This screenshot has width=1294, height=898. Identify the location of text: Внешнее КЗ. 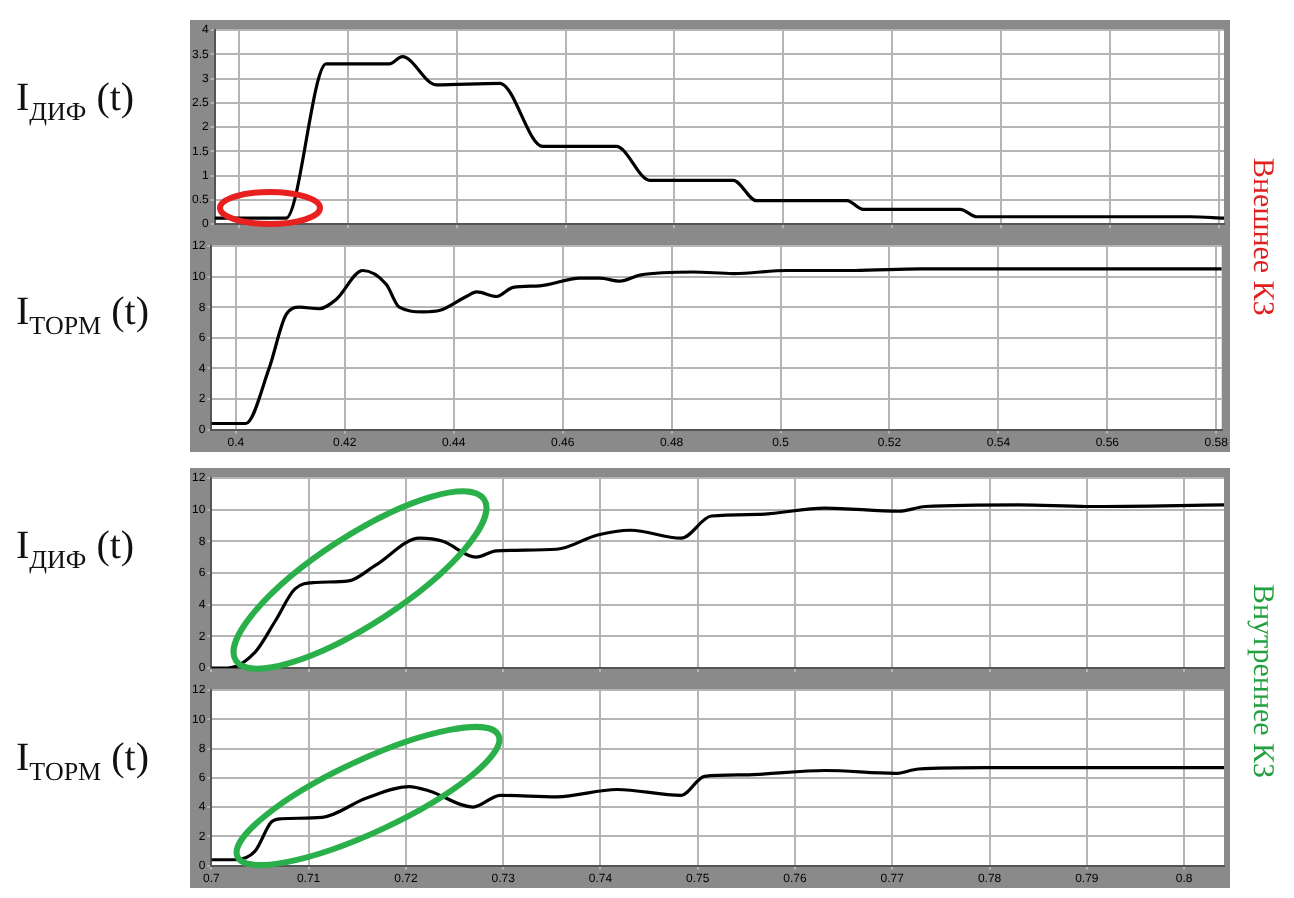
(1261, 236).